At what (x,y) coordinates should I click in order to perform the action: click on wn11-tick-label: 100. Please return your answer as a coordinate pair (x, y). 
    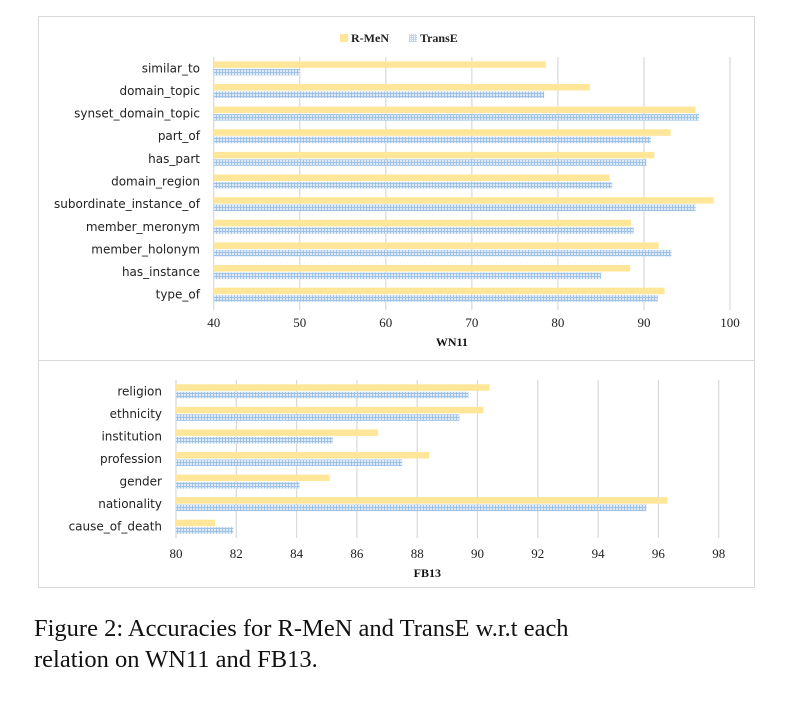
    Looking at the image, I should click on (730, 322).